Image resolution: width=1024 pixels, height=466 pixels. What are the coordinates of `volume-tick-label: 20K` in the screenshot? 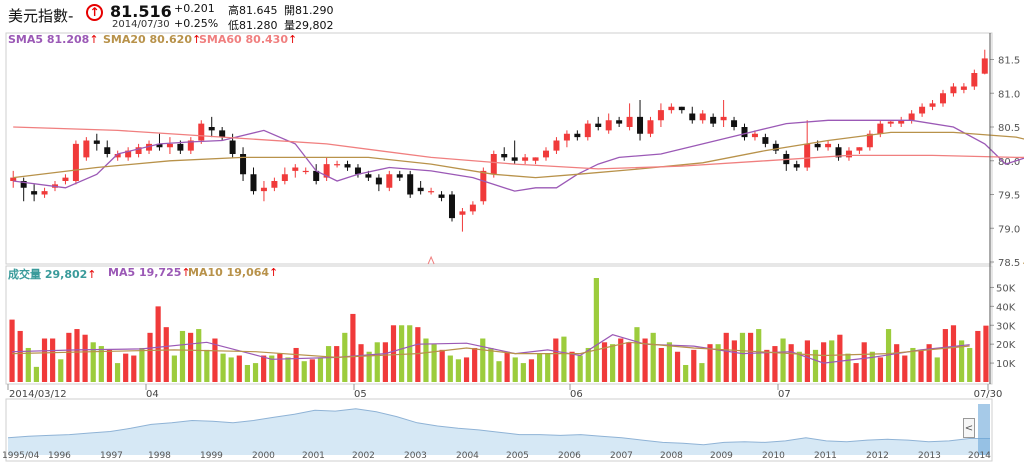 It's located at (1006, 345).